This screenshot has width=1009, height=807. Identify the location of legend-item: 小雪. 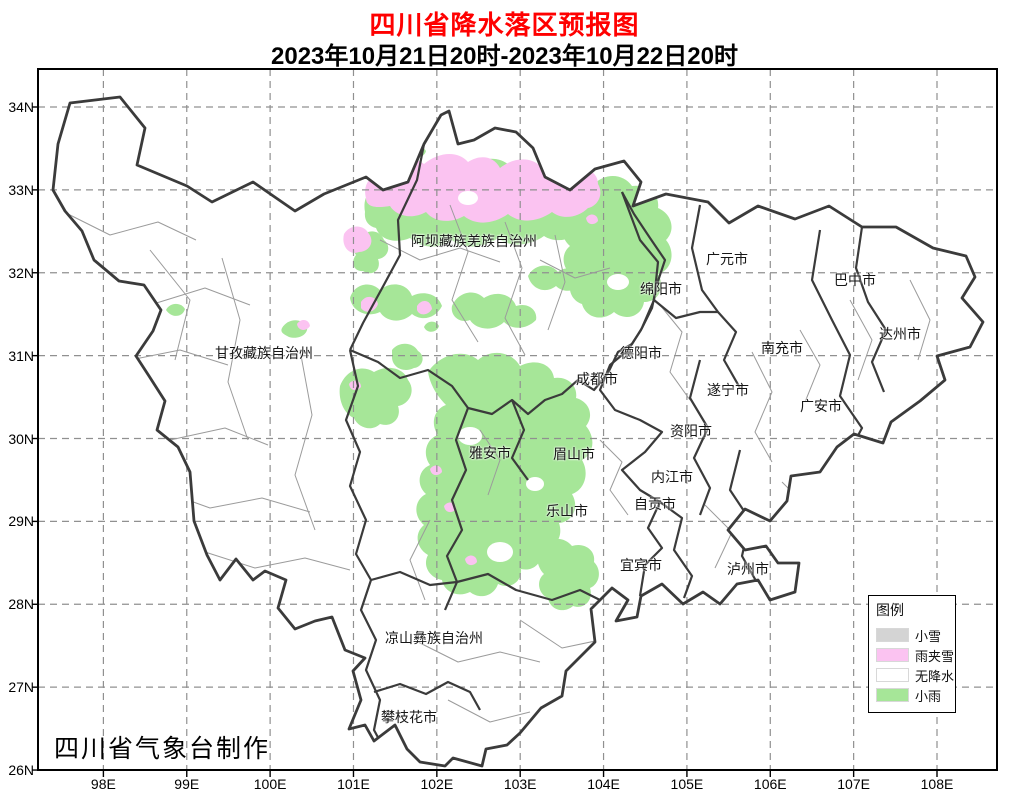
(915, 635).